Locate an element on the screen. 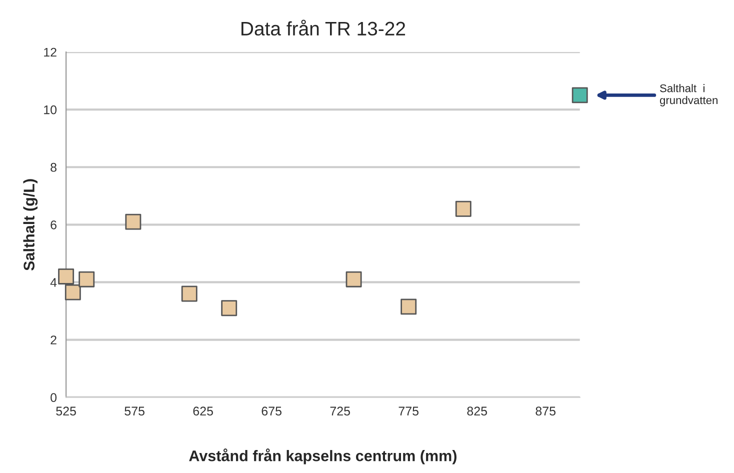 The height and width of the screenshot is (473, 734). x-axis-title: Avstånd från kapselns centrum (mm) is located at coordinates (322, 456).